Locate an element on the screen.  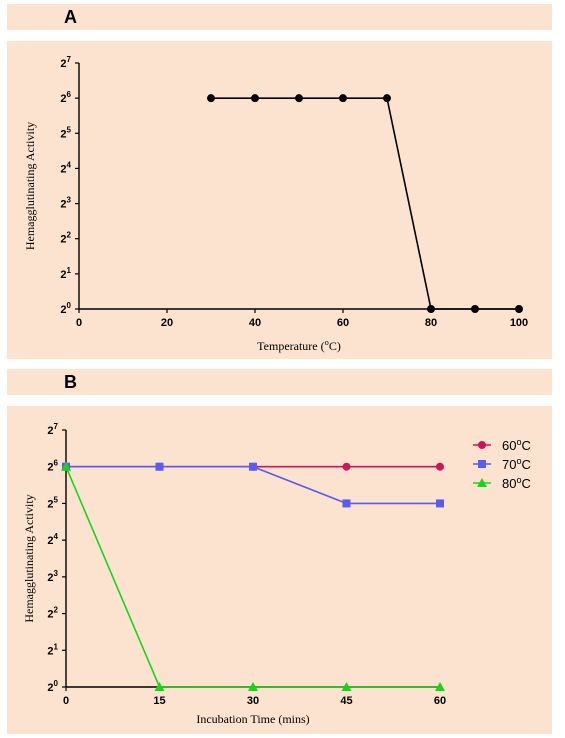
x-axis-label: Incubation Time (mins) is located at coordinates (252, 719).